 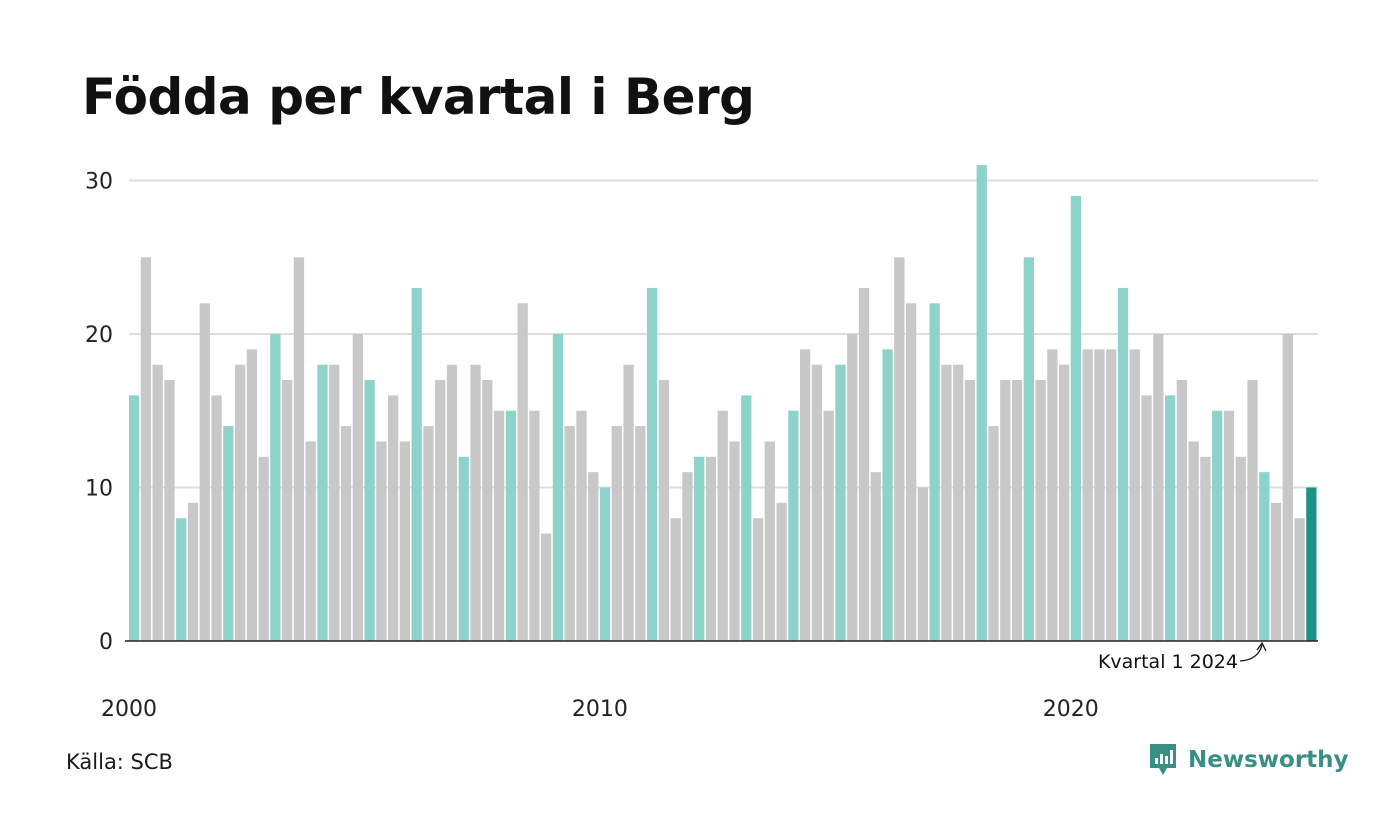 What do you see at coordinates (1268, 760) in the screenshot?
I see `brand-name: Newsworthy` at bounding box center [1268, 760].